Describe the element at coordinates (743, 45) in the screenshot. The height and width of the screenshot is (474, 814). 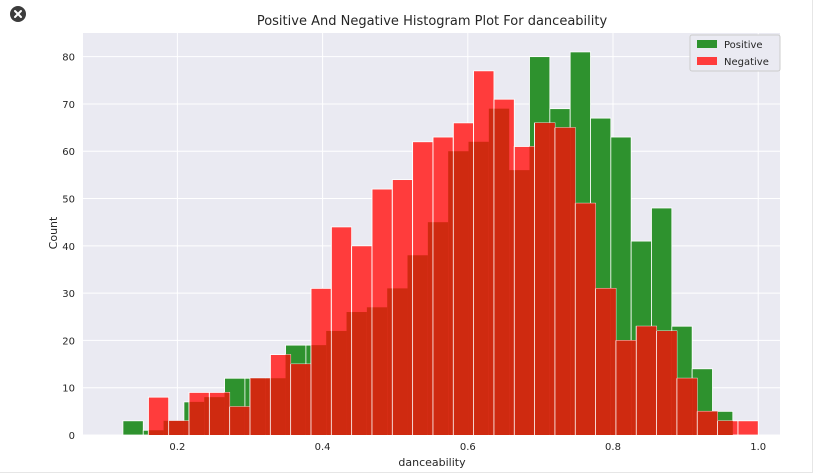
I see `legend-label-positive: Positive` at that location.